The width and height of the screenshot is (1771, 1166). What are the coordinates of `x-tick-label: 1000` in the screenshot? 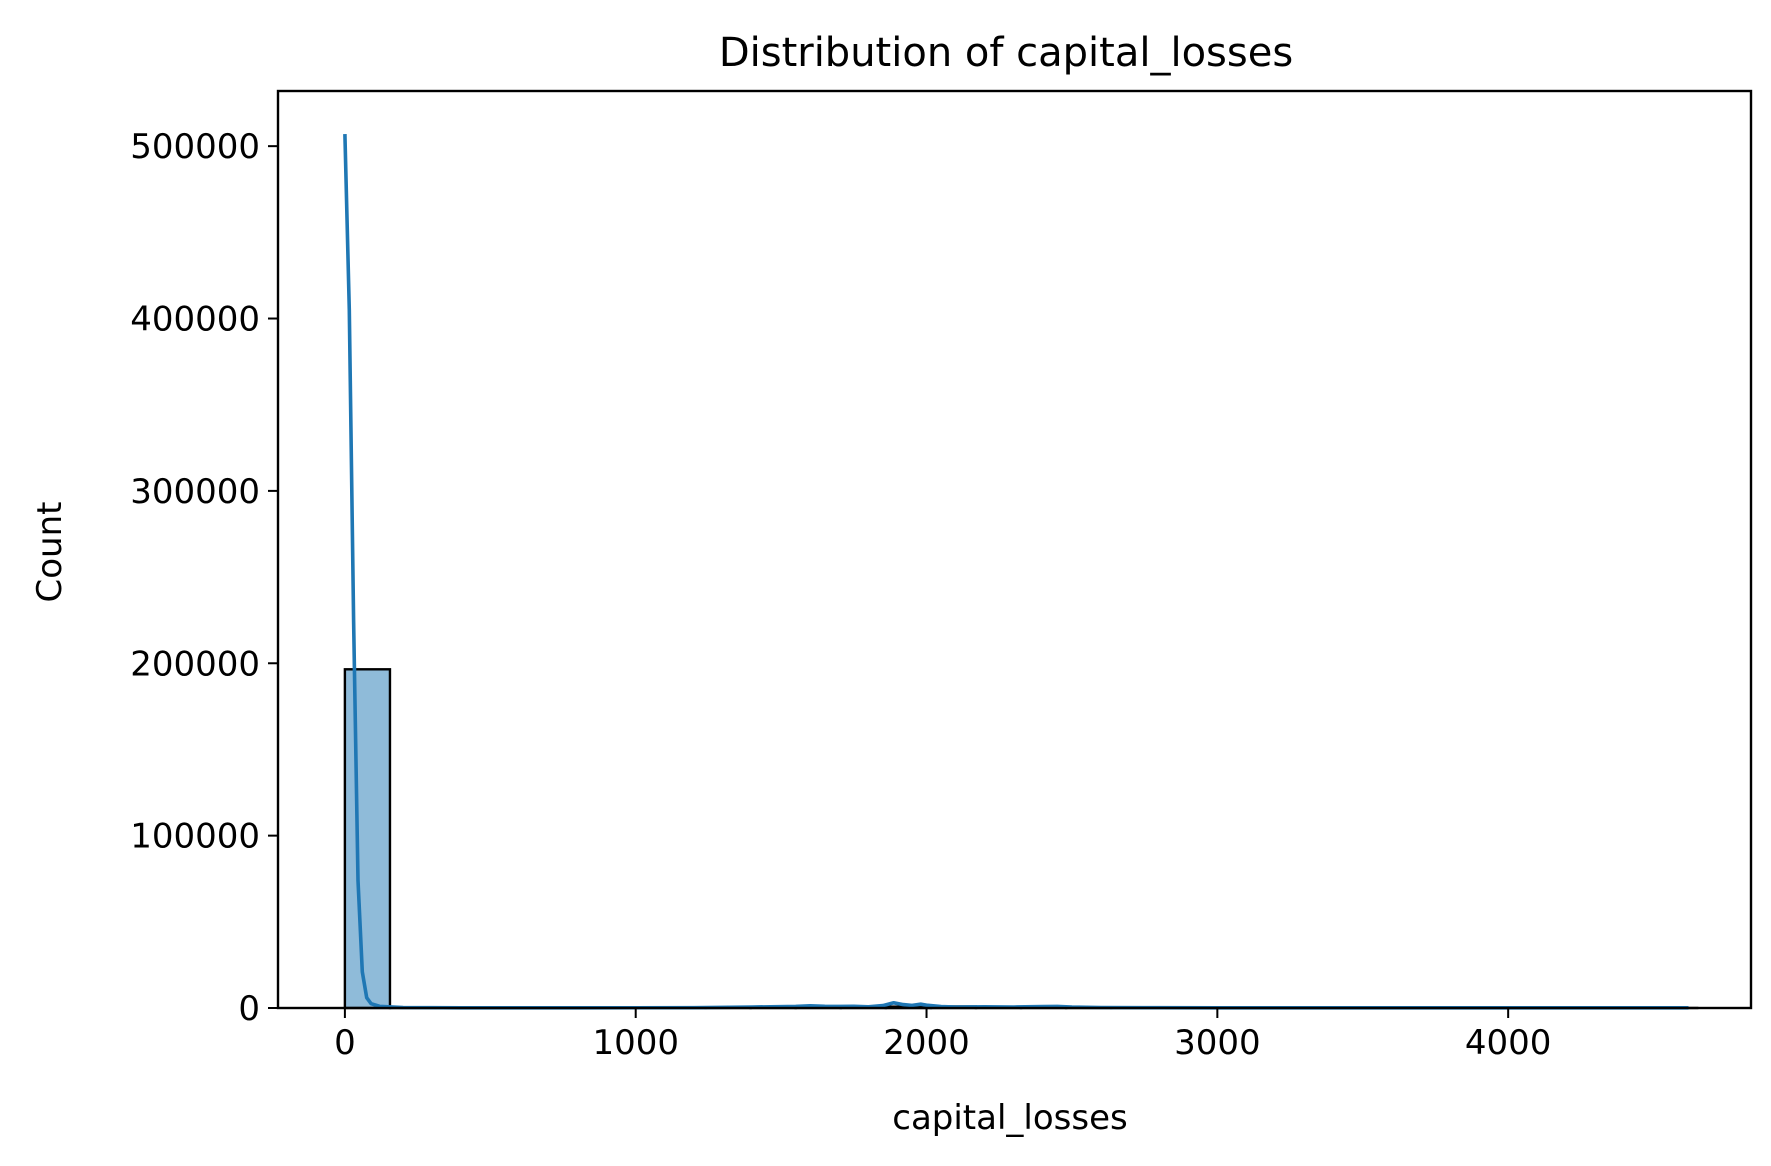 It's located at (635, 1043).